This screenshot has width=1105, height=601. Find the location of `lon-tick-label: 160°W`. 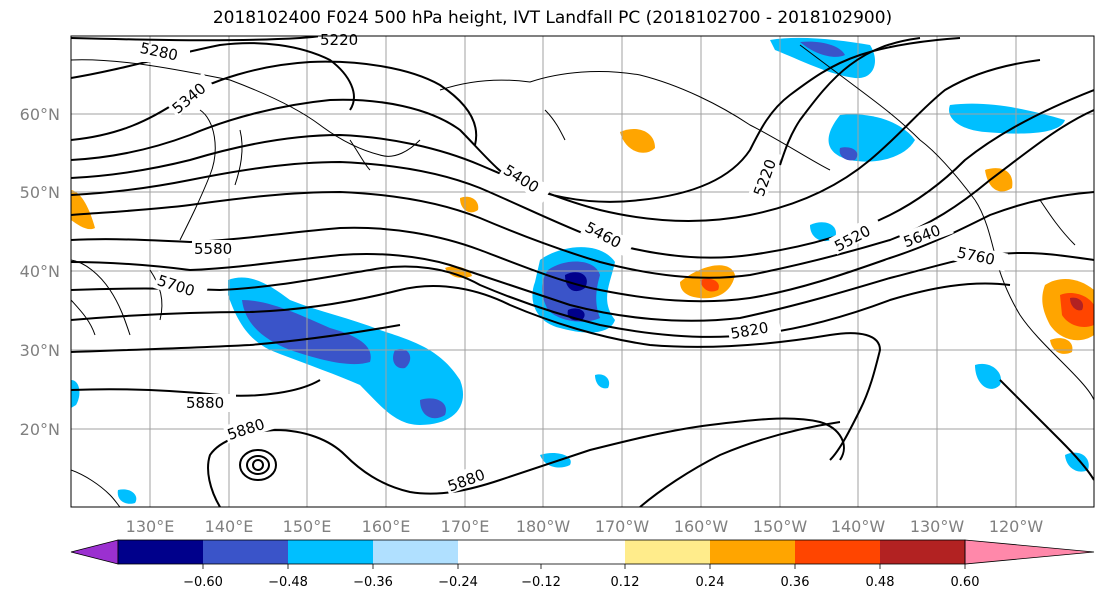

lon-tick-label: 160°W is located at coordinates (701, 526).